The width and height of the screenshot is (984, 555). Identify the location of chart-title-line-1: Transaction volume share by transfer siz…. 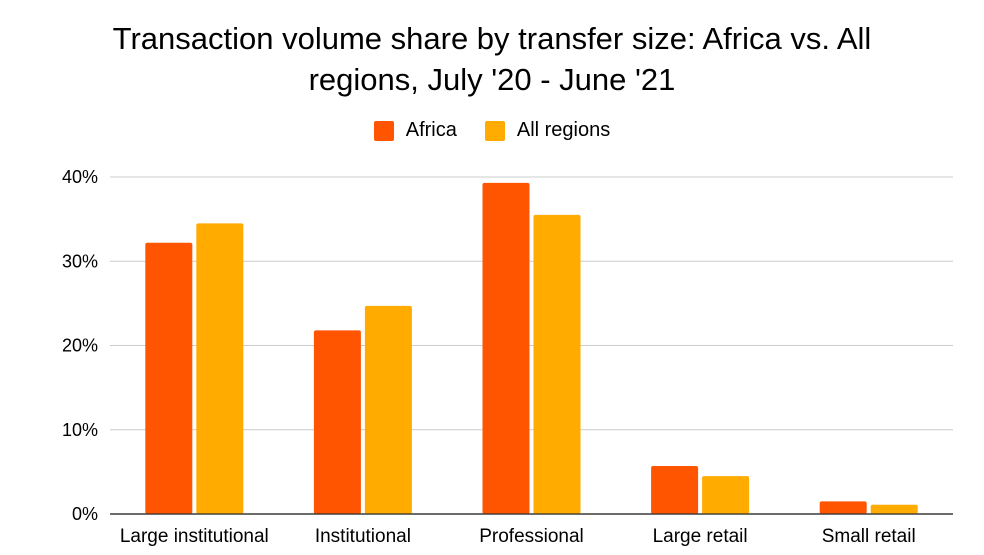
(492, 38).